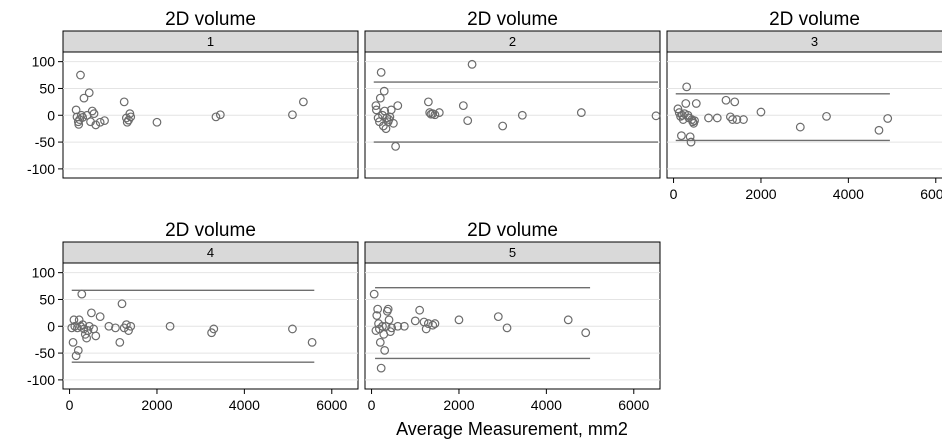 The image size is (942, 441). Describe the element at coordinates (512, 41) in the screenshot. I see `strip-label: 2` at that location.